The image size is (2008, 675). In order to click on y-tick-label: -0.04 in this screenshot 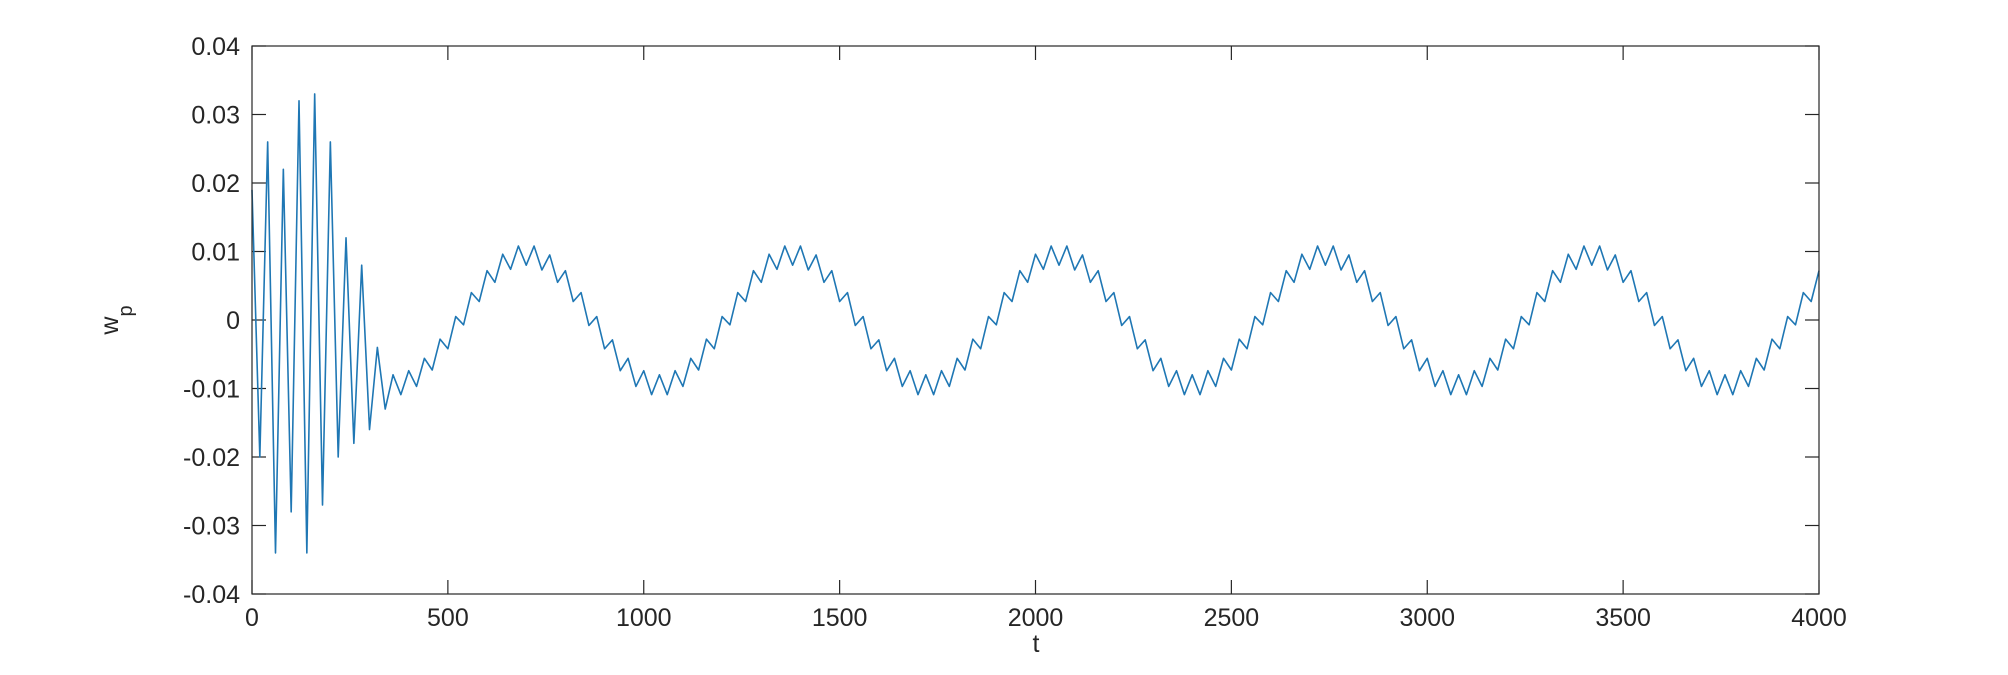, I will do `click(211, 595)`.